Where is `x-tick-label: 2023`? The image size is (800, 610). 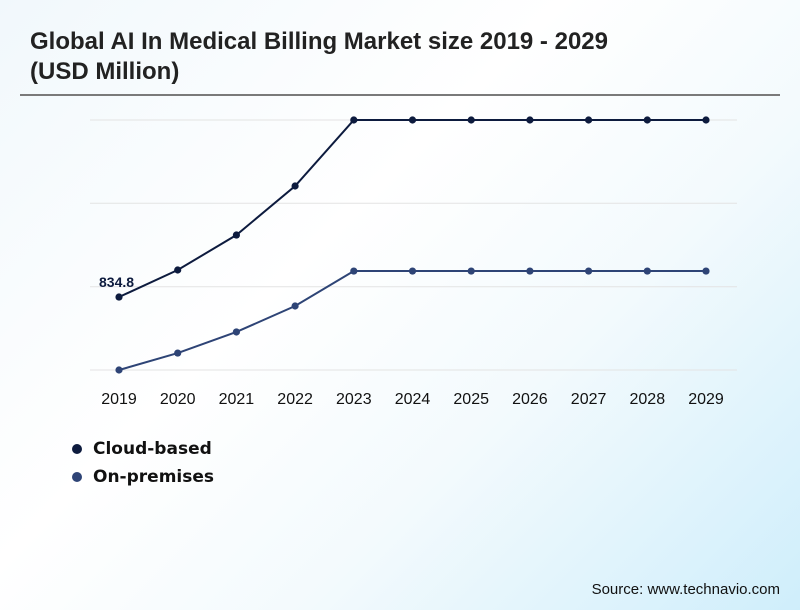 x-tick-label: 2023 is located at coordinates (354, 399).